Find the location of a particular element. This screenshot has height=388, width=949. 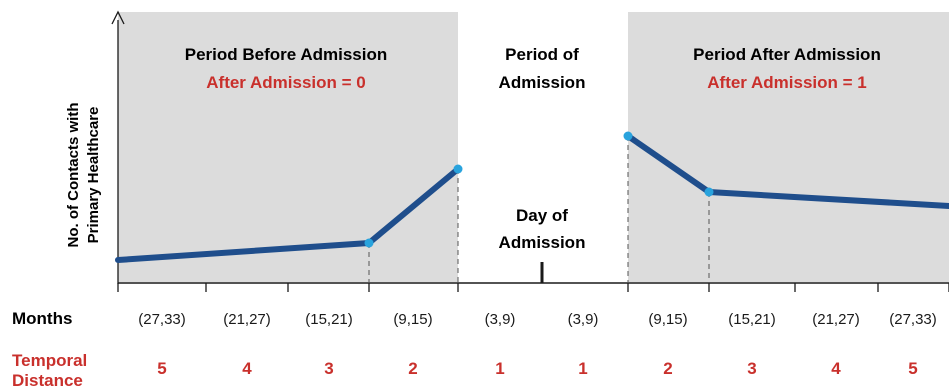

period-of-admission-title-line2: Admission is located at coordinates (542, 82).